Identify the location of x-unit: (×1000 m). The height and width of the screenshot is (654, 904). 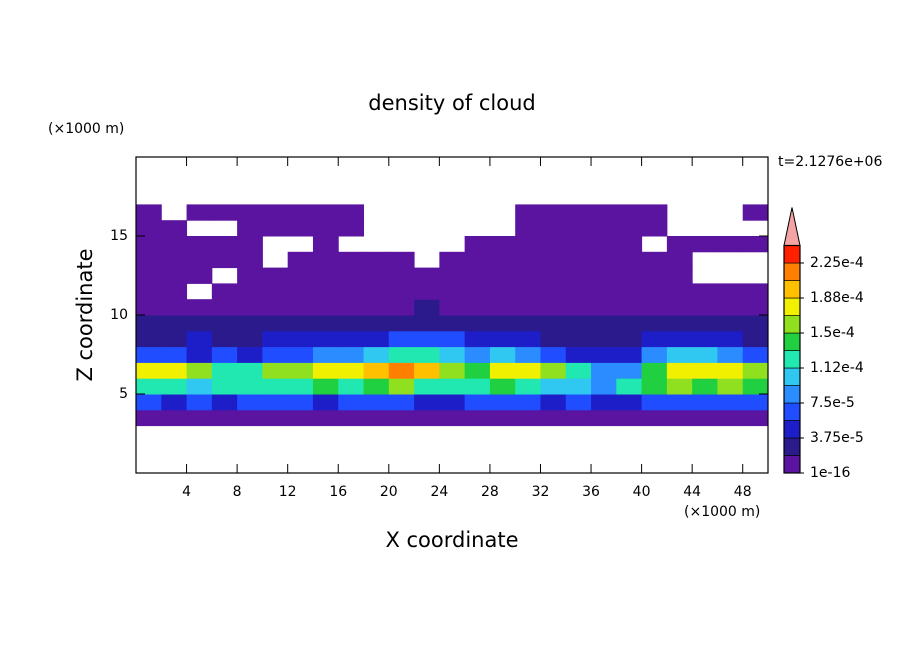
(722, 512).